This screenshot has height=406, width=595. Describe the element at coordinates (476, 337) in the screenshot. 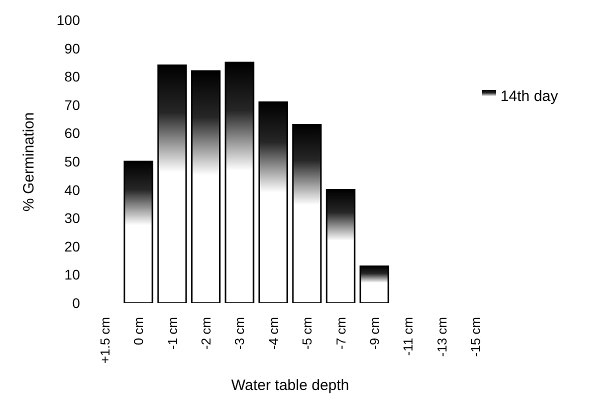

I see `x-tick-label: -15 cm` at that location.